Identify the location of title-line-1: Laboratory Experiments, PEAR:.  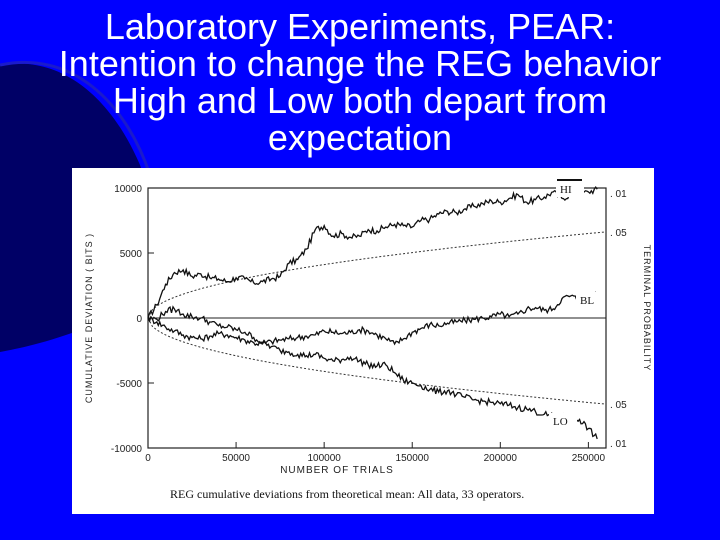
(360, 26).